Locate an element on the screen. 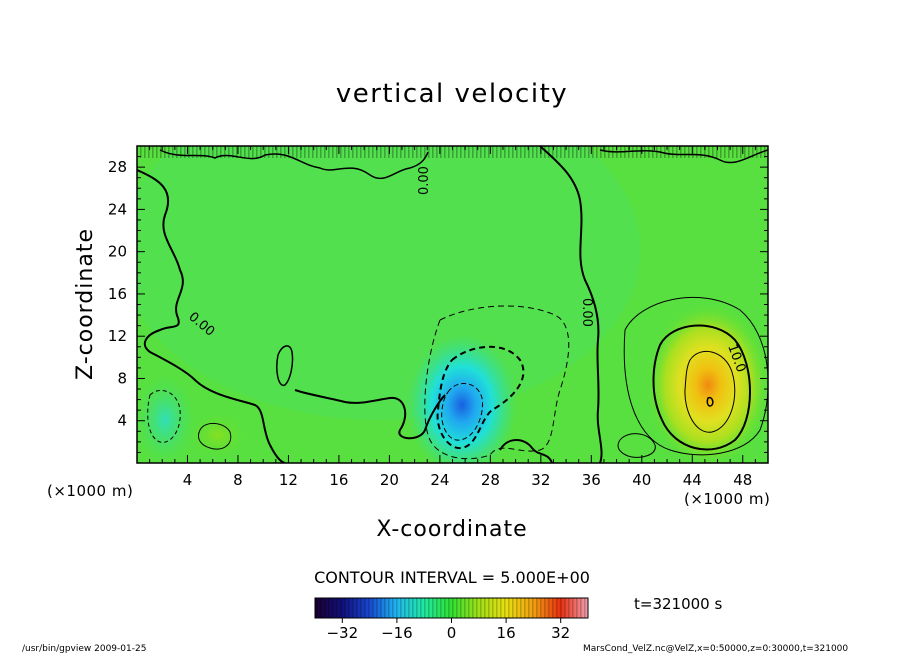 The width and height of the screenshot is (904, 654). weak-updraft-contour is located at coordinates (214, 436).